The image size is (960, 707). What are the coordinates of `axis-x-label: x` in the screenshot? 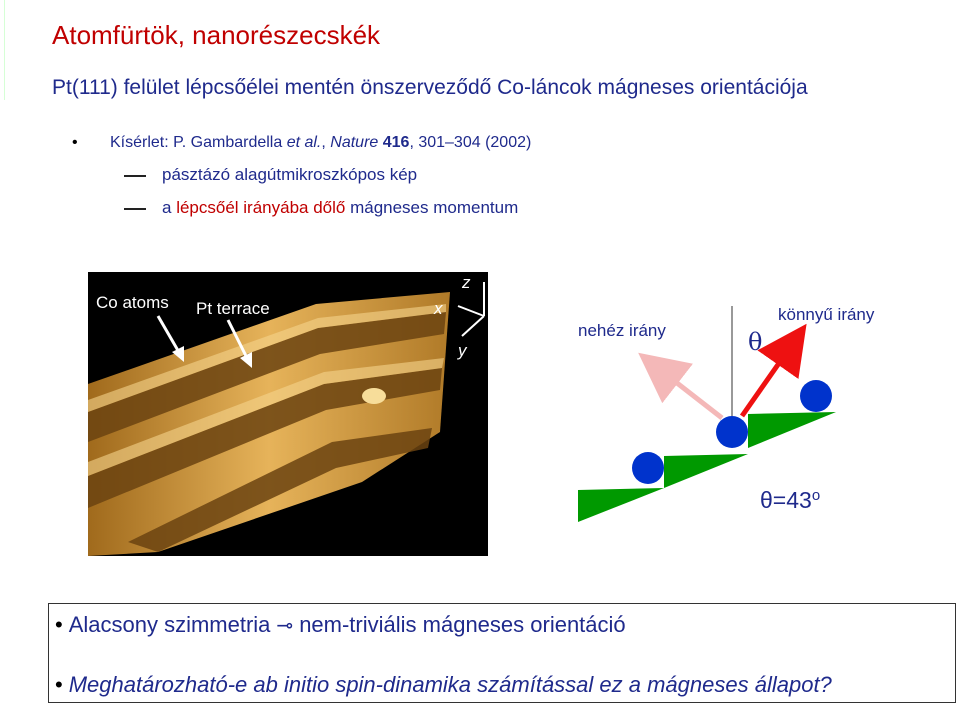 It's located at (438, 308).